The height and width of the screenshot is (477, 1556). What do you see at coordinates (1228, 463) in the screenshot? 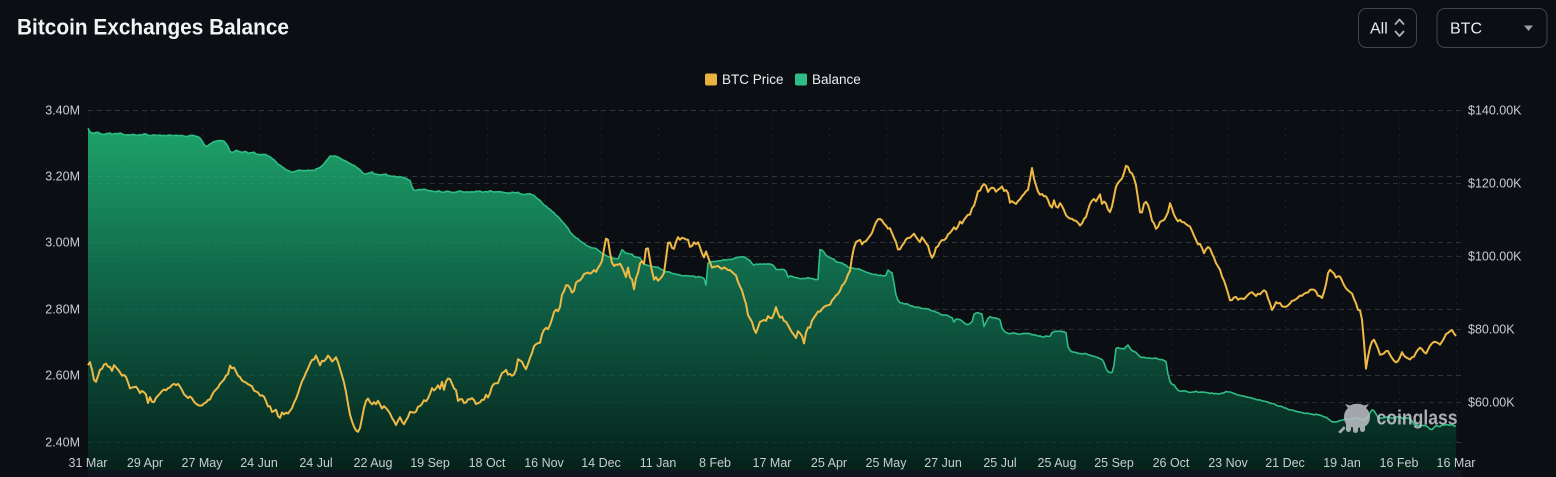
I see `svg-text: 23 Nov` at bounding box center [1228, 463].